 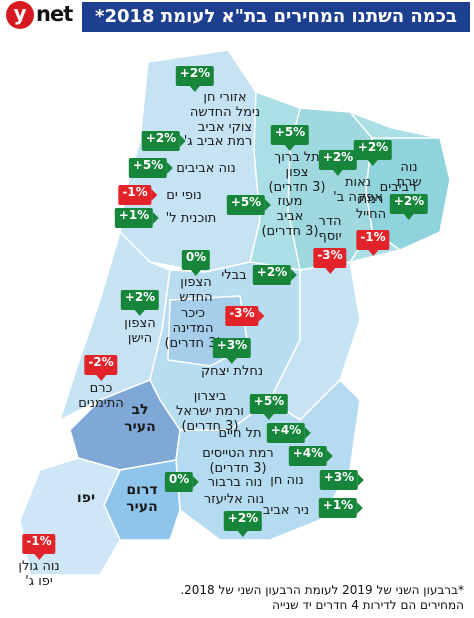 What do you see at coordinates (240, 433) in the screenshot?
I see `neighborhood-label-tel-chaim: תל חיים` at bounding box center [240, 433].